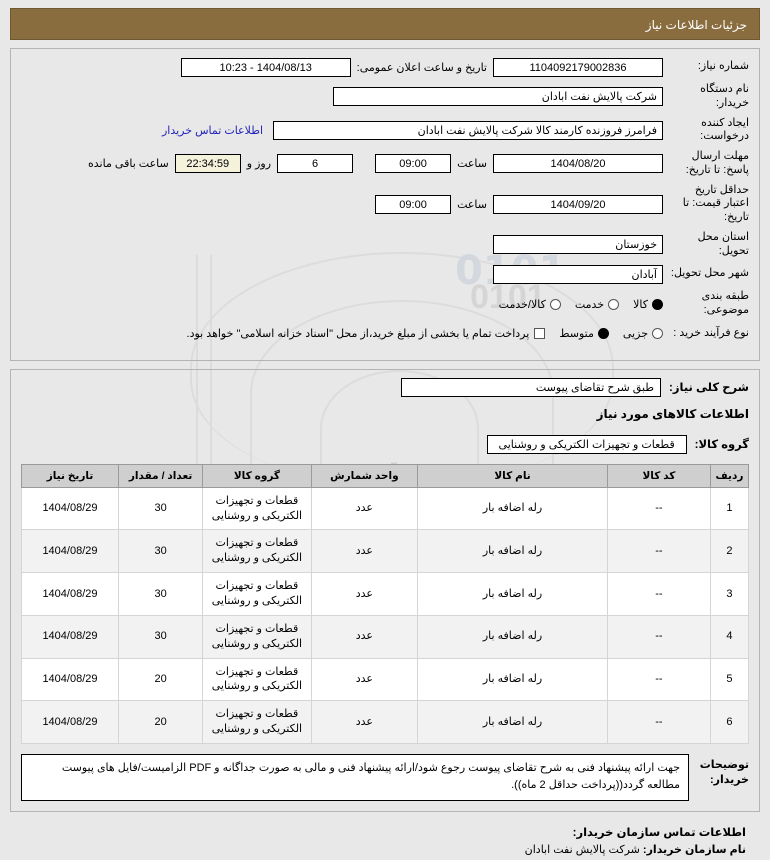 The image size is (770, 860). Describe the element at coordinates (724, 96) in the screenshot. I see `buyer-org-label: نام دستگاه خریدار:` at that location.